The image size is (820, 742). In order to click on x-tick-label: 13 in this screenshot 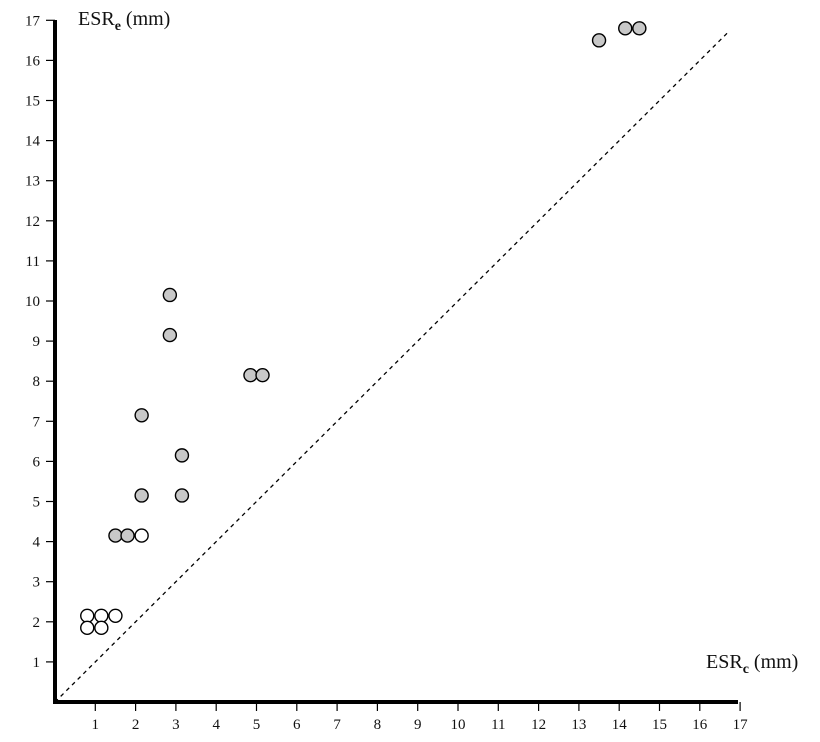, I will do `click(578, 725)`.